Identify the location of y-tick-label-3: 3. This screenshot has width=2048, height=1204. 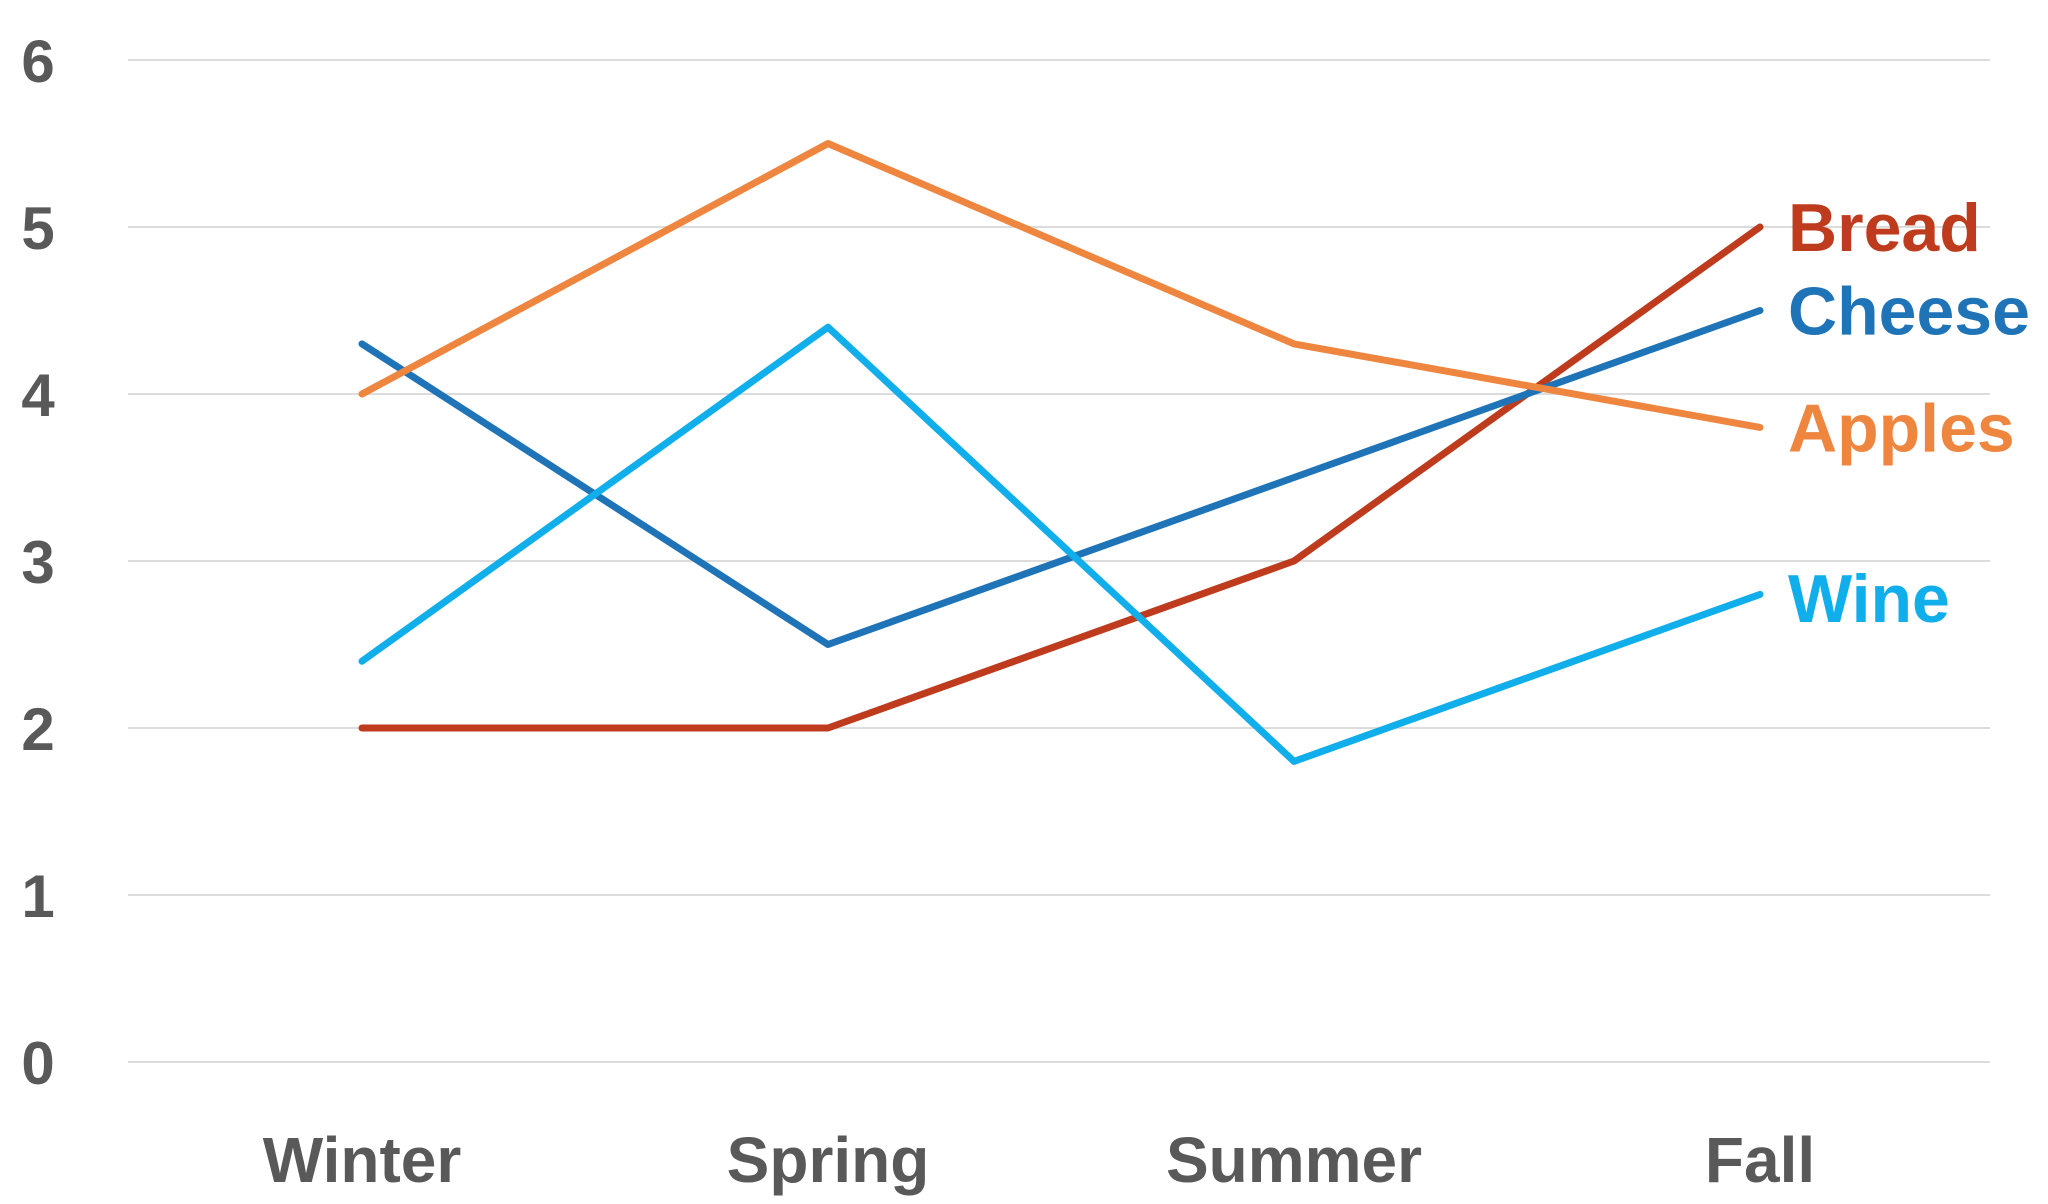
(37, 562).